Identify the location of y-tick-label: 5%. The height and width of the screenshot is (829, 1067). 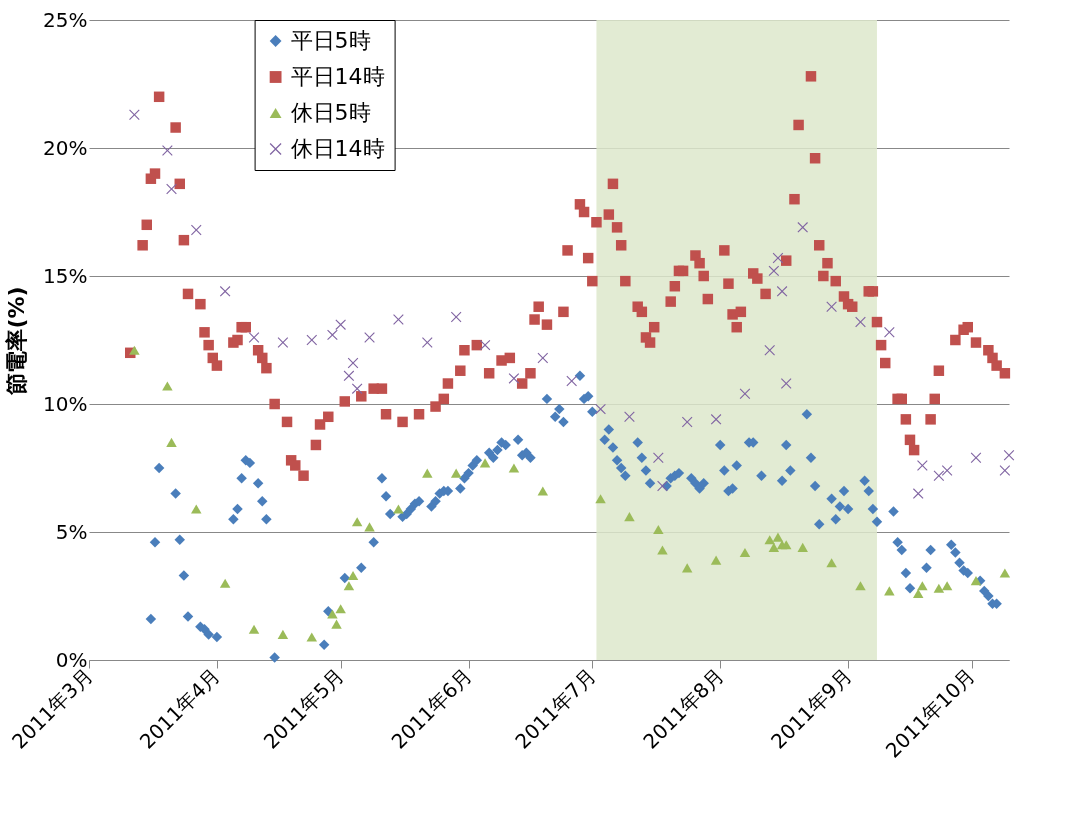
(71, 531).